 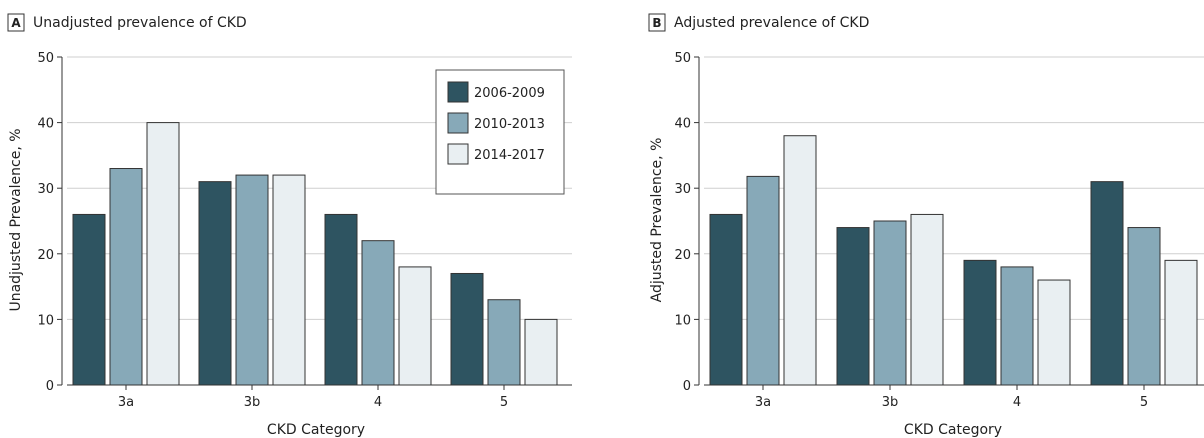 I want to click on panel-a-letter: A, so click(x=16, y=23).